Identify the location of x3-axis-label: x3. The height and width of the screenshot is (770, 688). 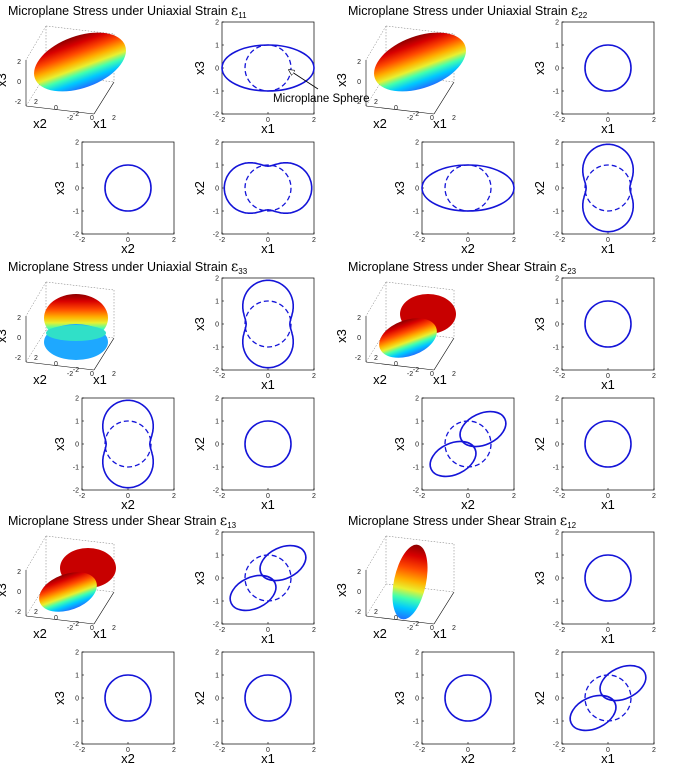
(341, 336).